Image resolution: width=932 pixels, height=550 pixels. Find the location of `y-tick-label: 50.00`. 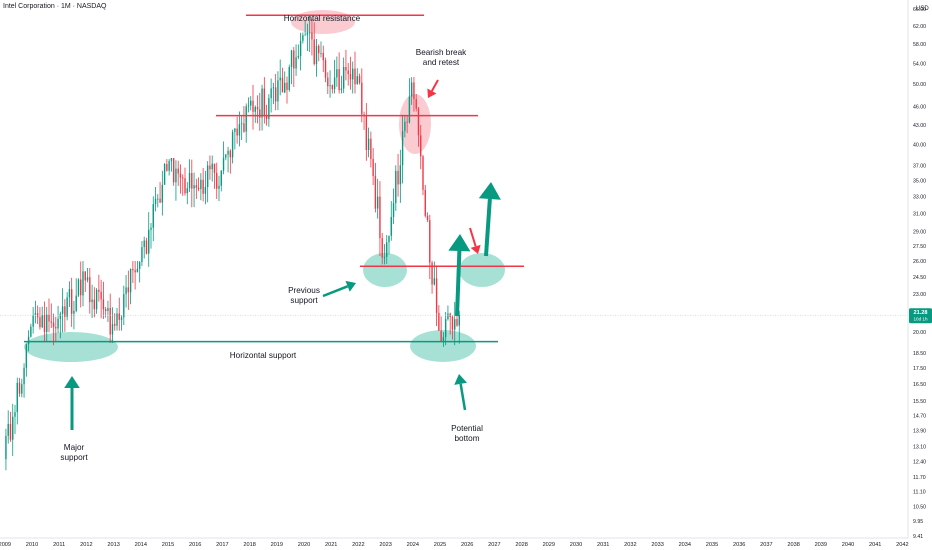

y-tick-label: 50.00 is located at coordinates (919, 85).